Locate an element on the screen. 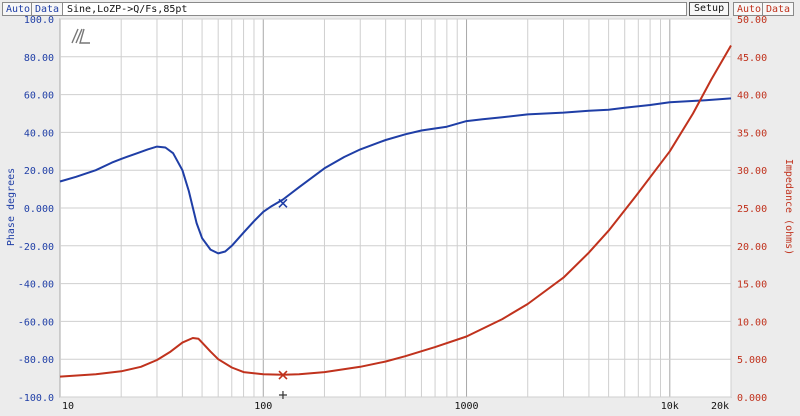  right-tick-label: 0.000 is located at coordinates (752, 398).